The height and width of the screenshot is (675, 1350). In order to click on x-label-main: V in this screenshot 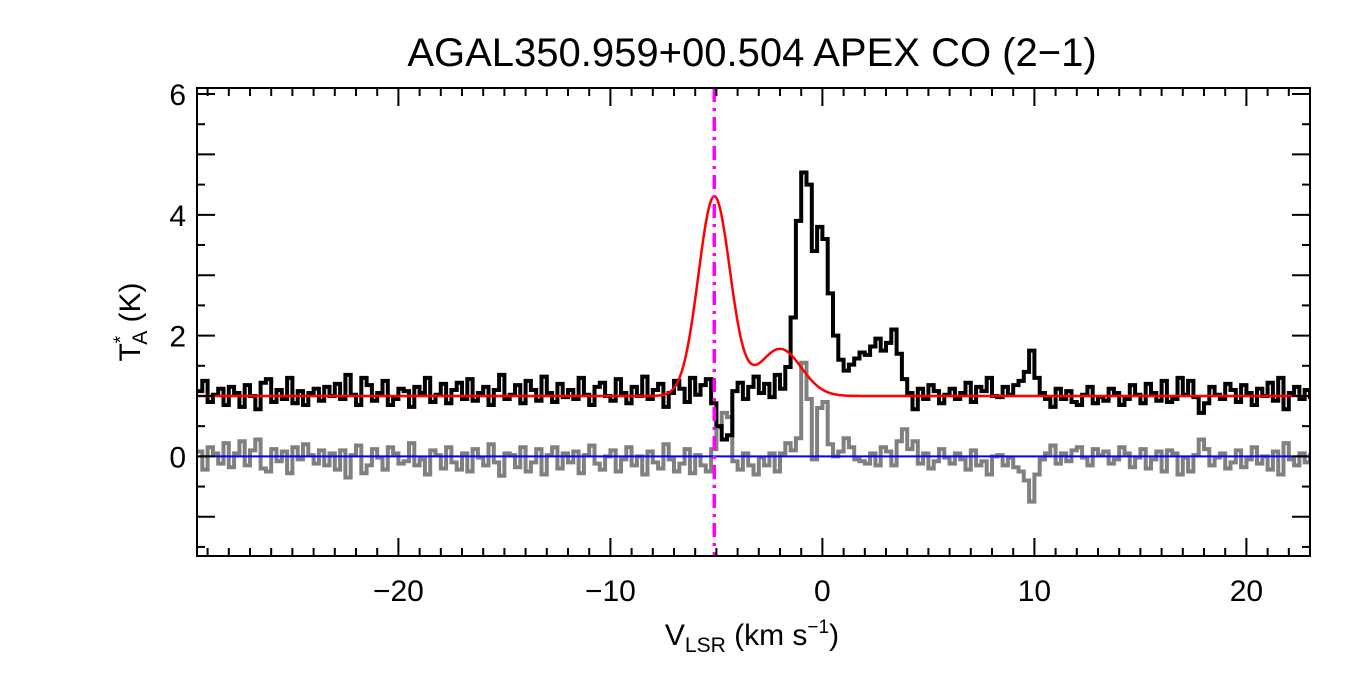, I will do `click(675, 635)`.